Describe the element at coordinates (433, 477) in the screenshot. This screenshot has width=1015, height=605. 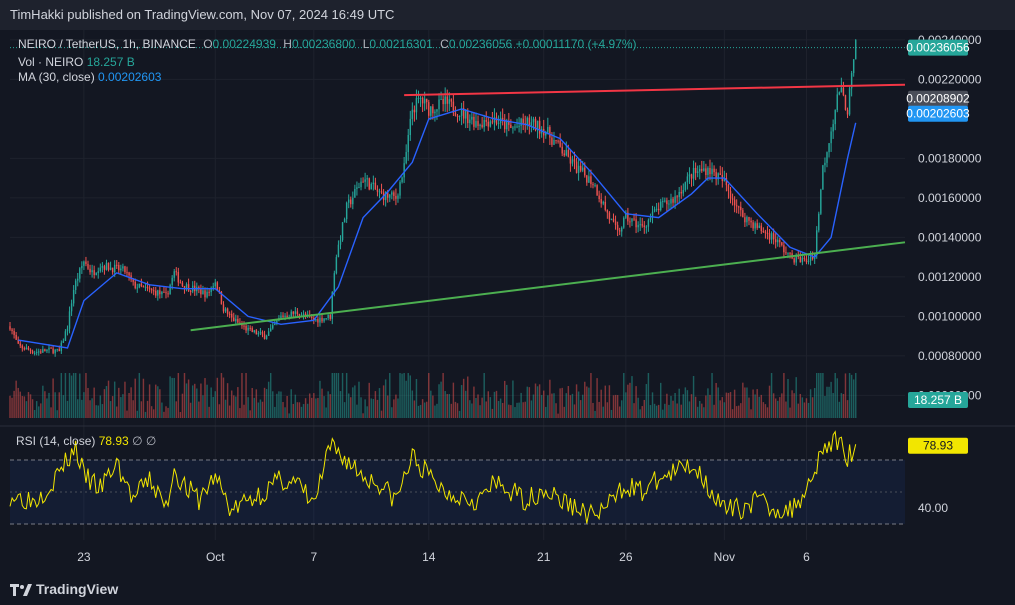
I see `rsi-line` at that location.